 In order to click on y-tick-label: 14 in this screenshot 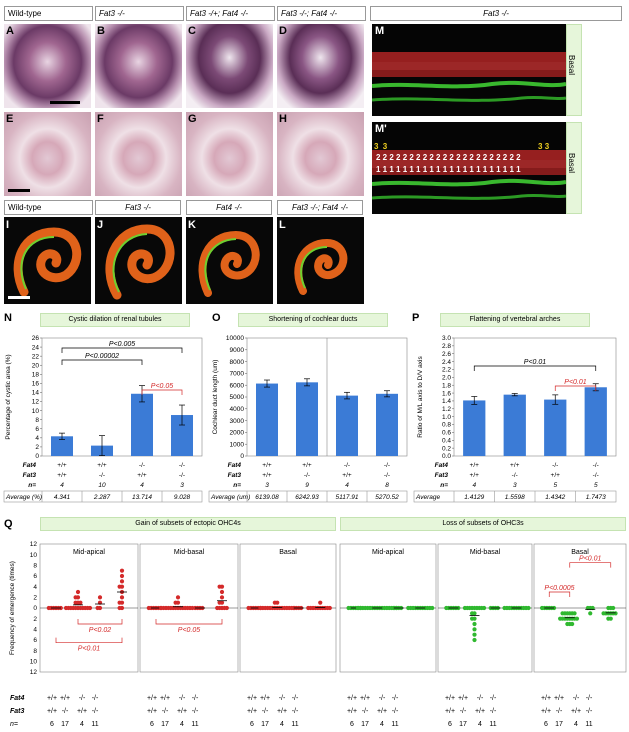, I will do `click(36, 393)`.